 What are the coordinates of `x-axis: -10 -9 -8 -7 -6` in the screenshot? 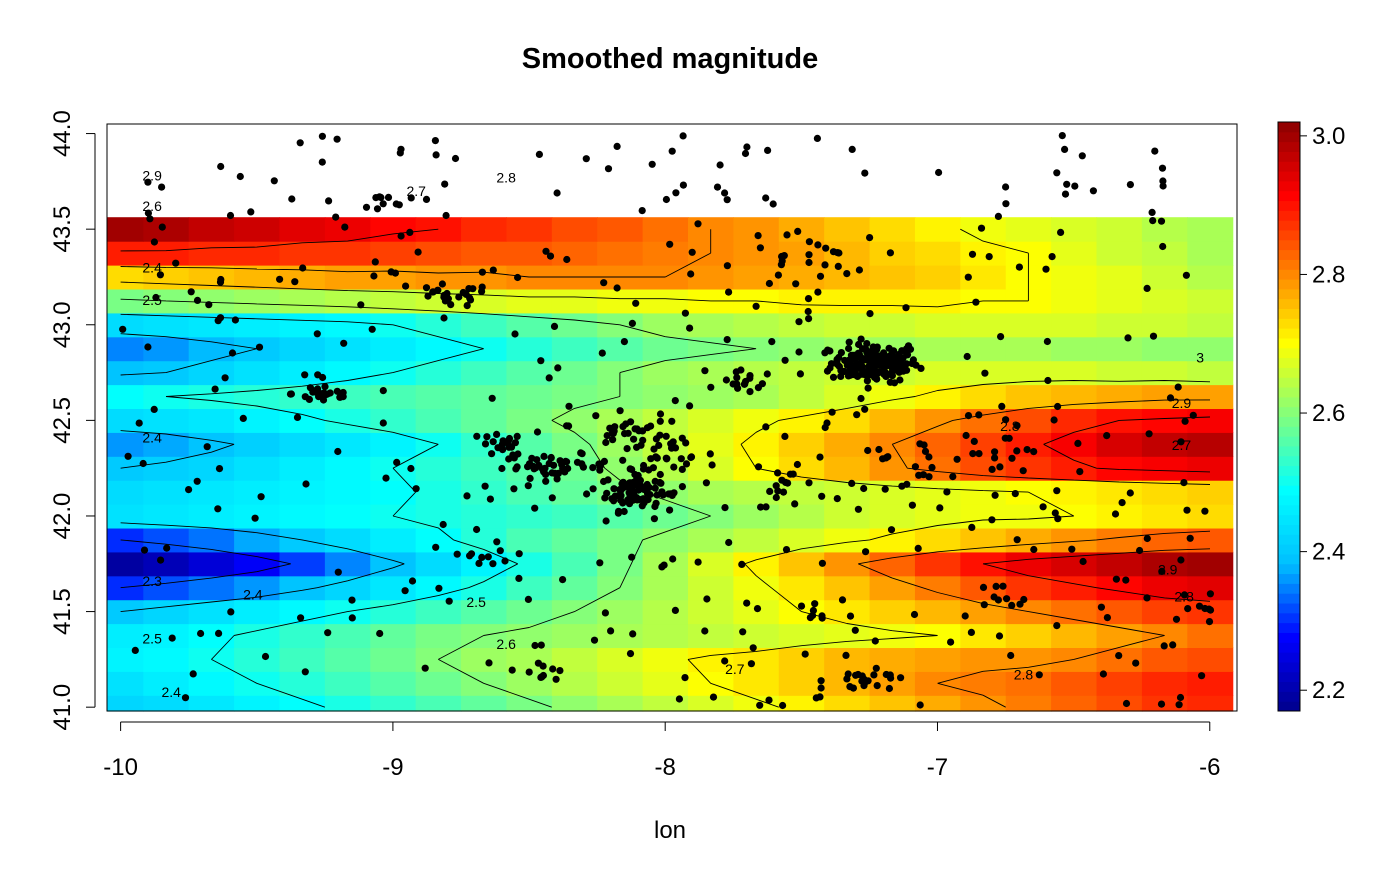 It's located at (661, 751).